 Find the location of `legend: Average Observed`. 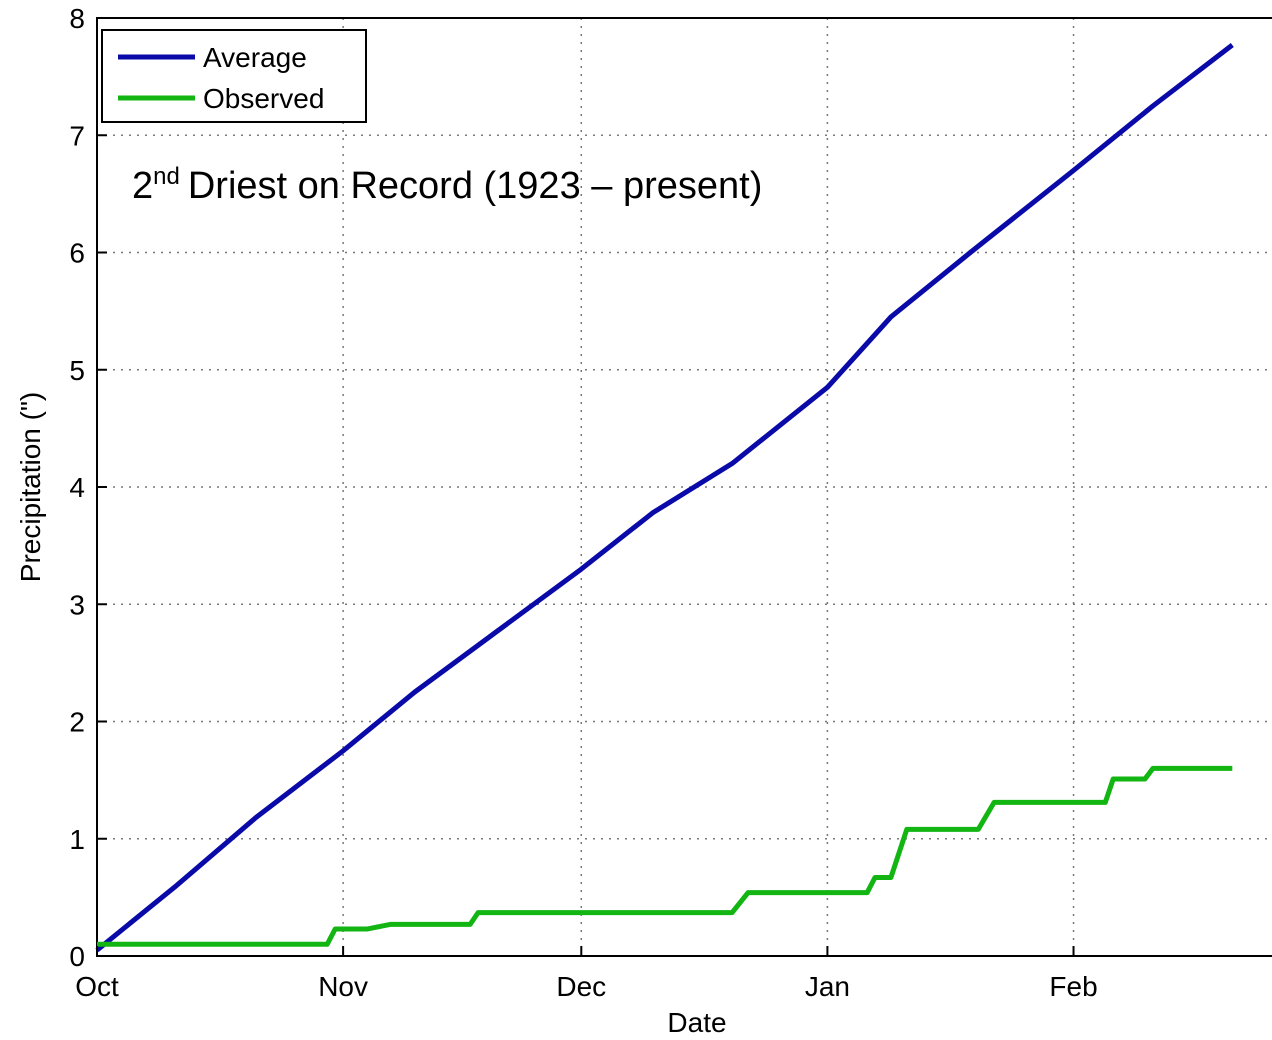

legend: Average Observed is located at coordinates (234, 76).